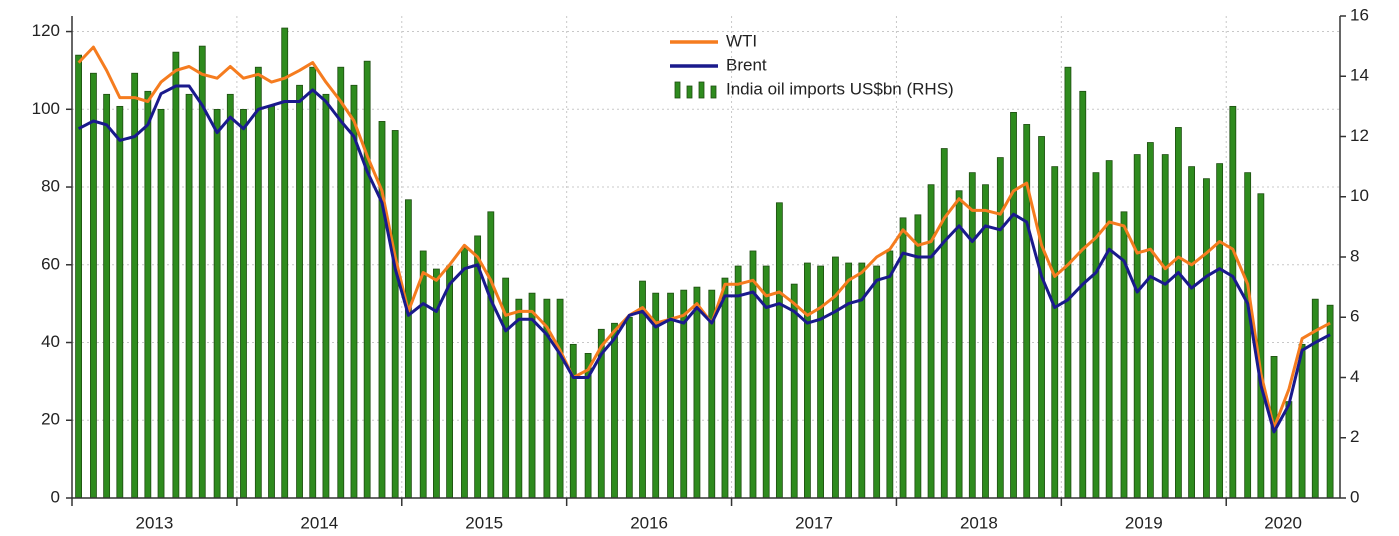 This screenshot has height=536, width=1399. What do you see at coordinates (484, 522) in the screenshot?
I see `x-tick-label: 2015` at bounding box center [484, 522].